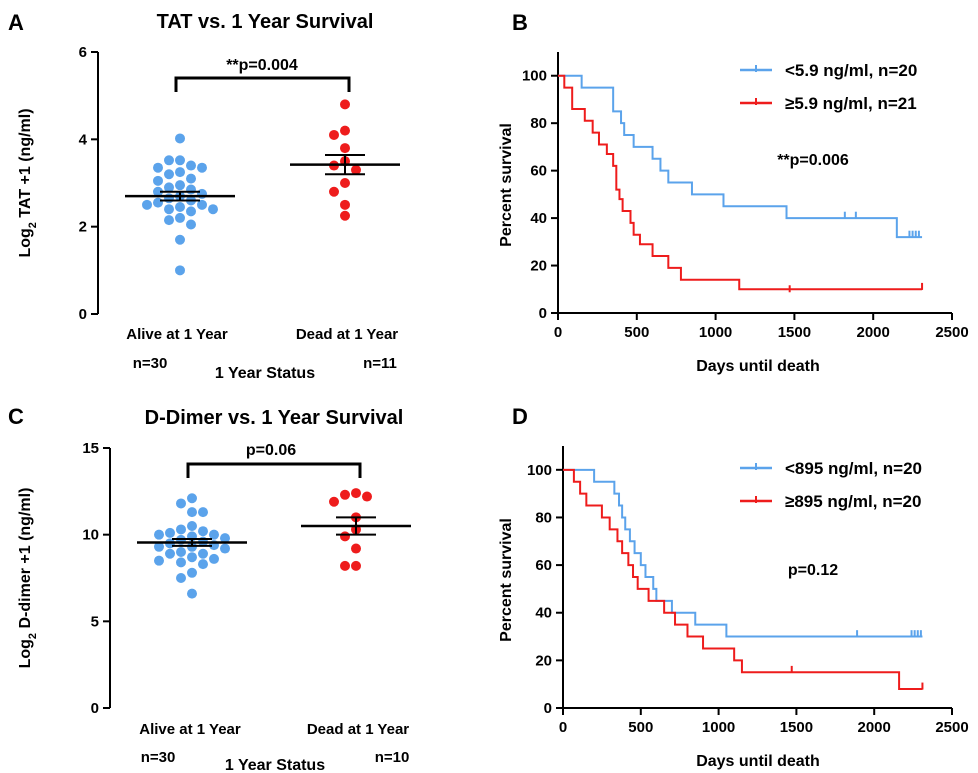 The image size is (978, 773). I want to click on x-tick-label: 500, so click(636, 332).